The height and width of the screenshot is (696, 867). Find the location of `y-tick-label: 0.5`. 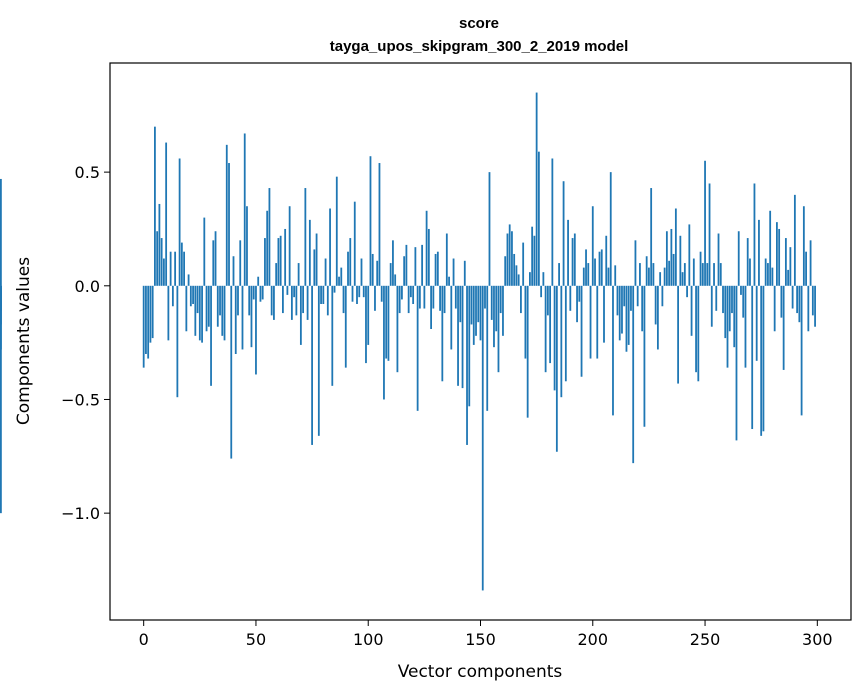

y-tick-label: 0.5 is located at coordinates (87, 172).